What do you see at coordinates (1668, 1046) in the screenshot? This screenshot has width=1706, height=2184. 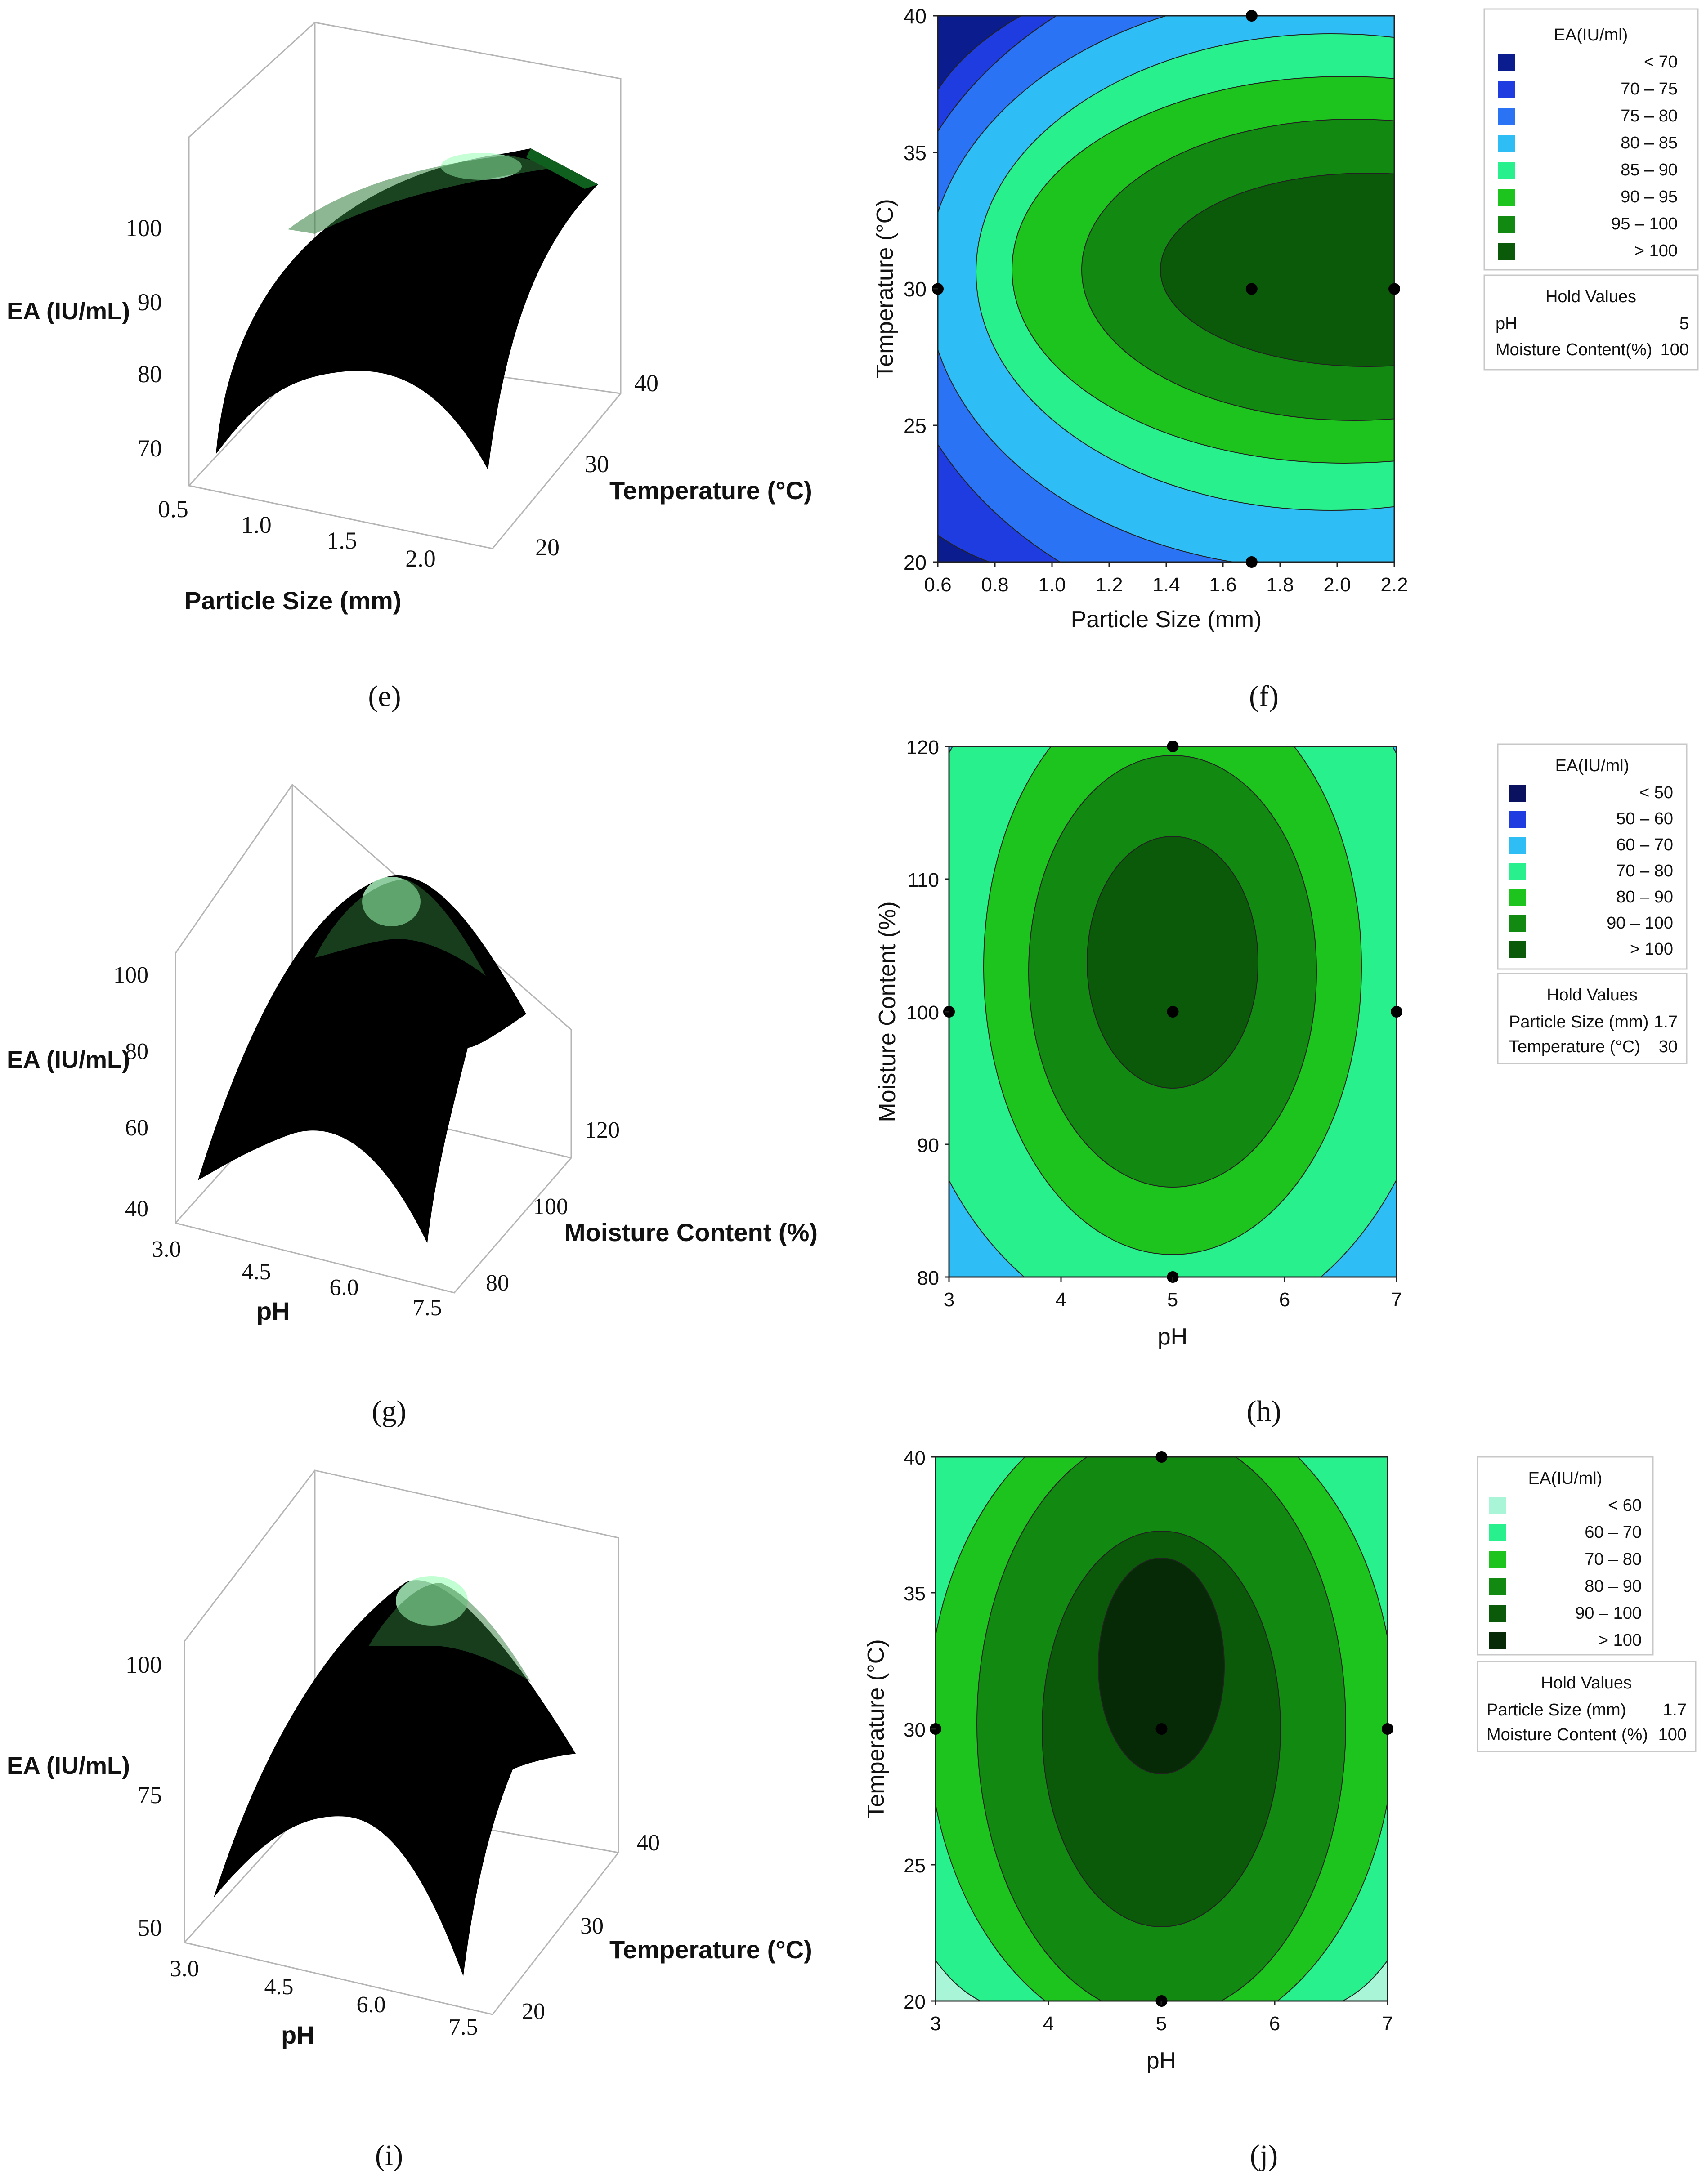 I see `hold-value: 30` at bounding box center [1668, 1046].